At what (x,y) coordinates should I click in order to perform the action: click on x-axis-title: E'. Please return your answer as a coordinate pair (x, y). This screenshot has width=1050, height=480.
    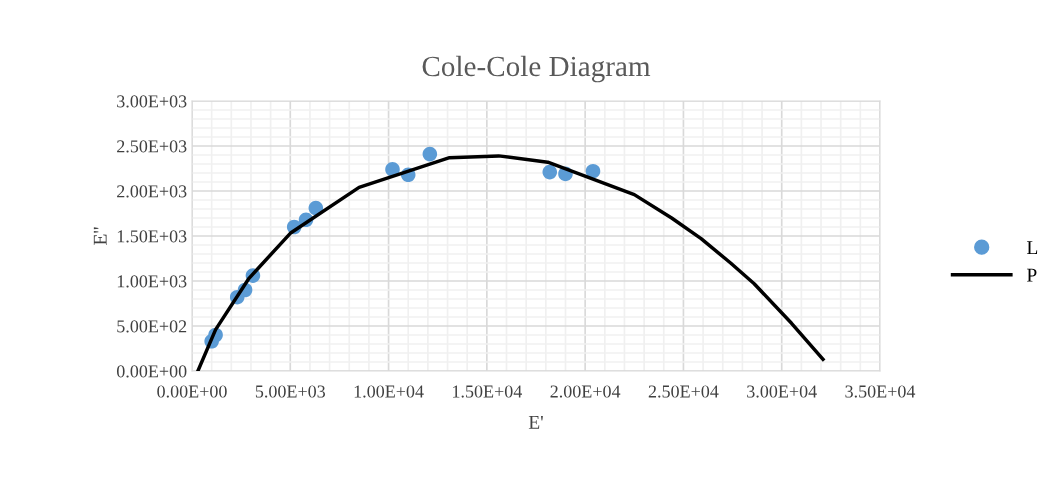
    Looking at the image, I should click on (535, 422).